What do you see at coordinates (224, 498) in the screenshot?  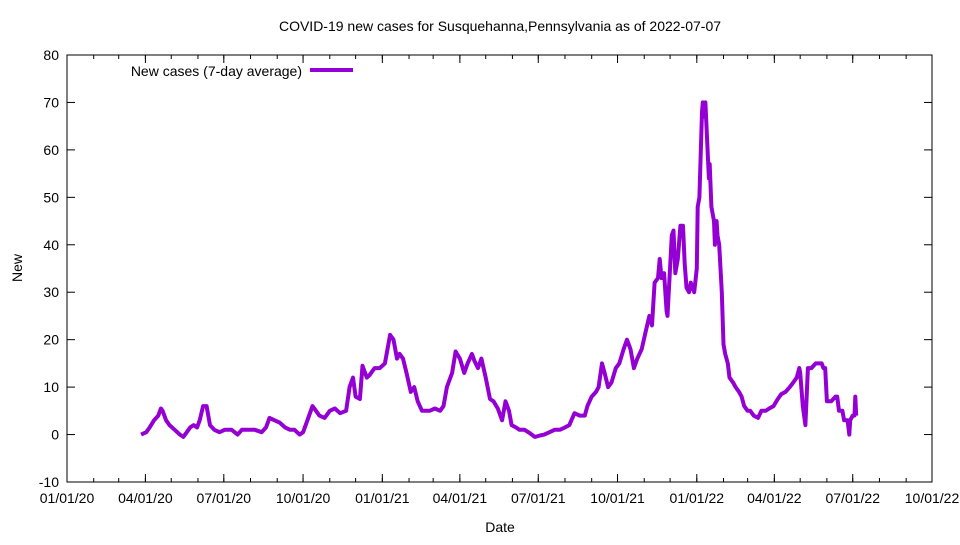 I see `x-tick-label: 07/01/20` at bounding box center [224, 498].